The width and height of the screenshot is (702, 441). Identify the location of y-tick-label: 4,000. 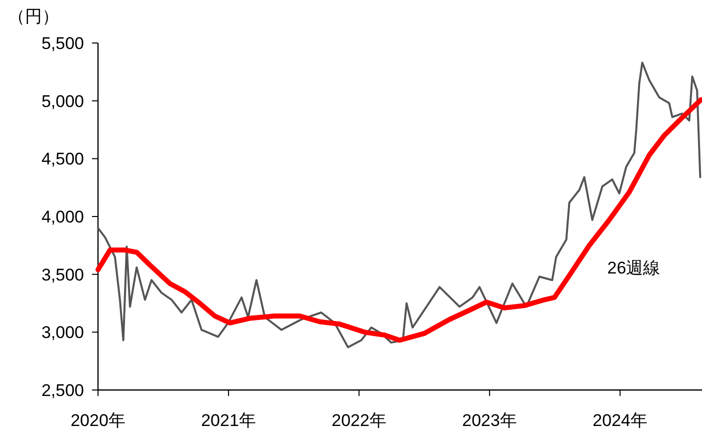
(62, 216).